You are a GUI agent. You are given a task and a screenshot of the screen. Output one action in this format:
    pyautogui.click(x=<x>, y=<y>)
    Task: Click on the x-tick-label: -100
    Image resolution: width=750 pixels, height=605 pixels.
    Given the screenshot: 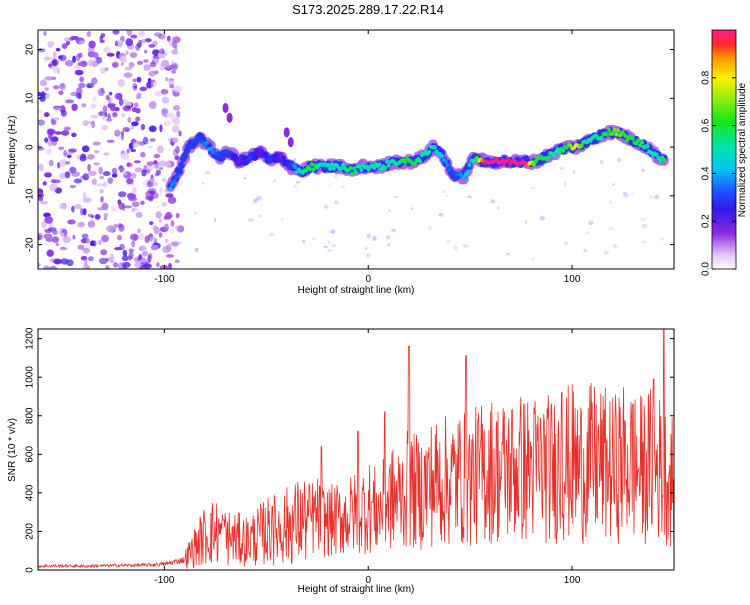 What is the action you would take?
    pyautogui.click(x=164, y=580)
    